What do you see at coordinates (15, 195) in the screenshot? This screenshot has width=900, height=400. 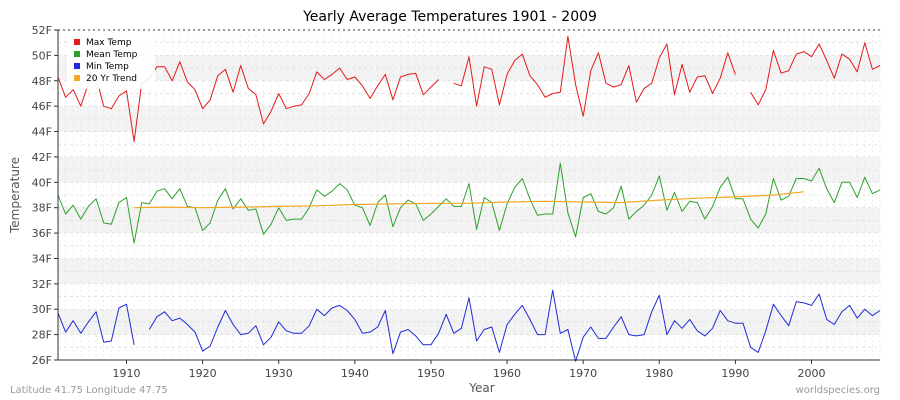 I see `y-axis-label: Temperature` at bounding box center [15, 195].